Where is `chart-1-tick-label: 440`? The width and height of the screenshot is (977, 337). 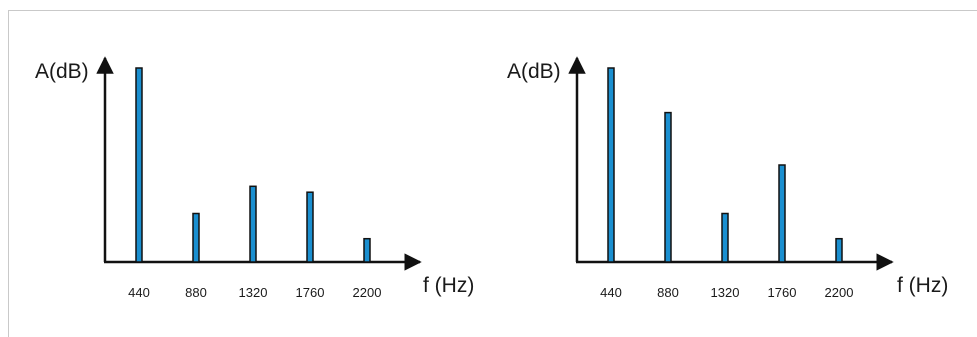 chart-1-tick-label: 440 is located at coordinates (139, 292).